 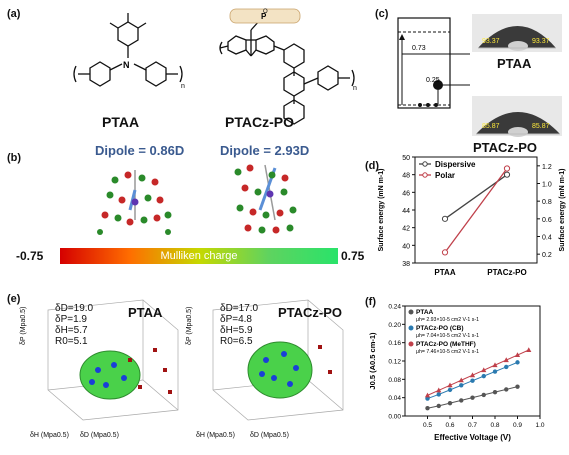 What do you see at coordinates (547, 220) in the screenshot?
I see `chart-d-y2tick-label: 0.6` at bounding box center [547, 220].